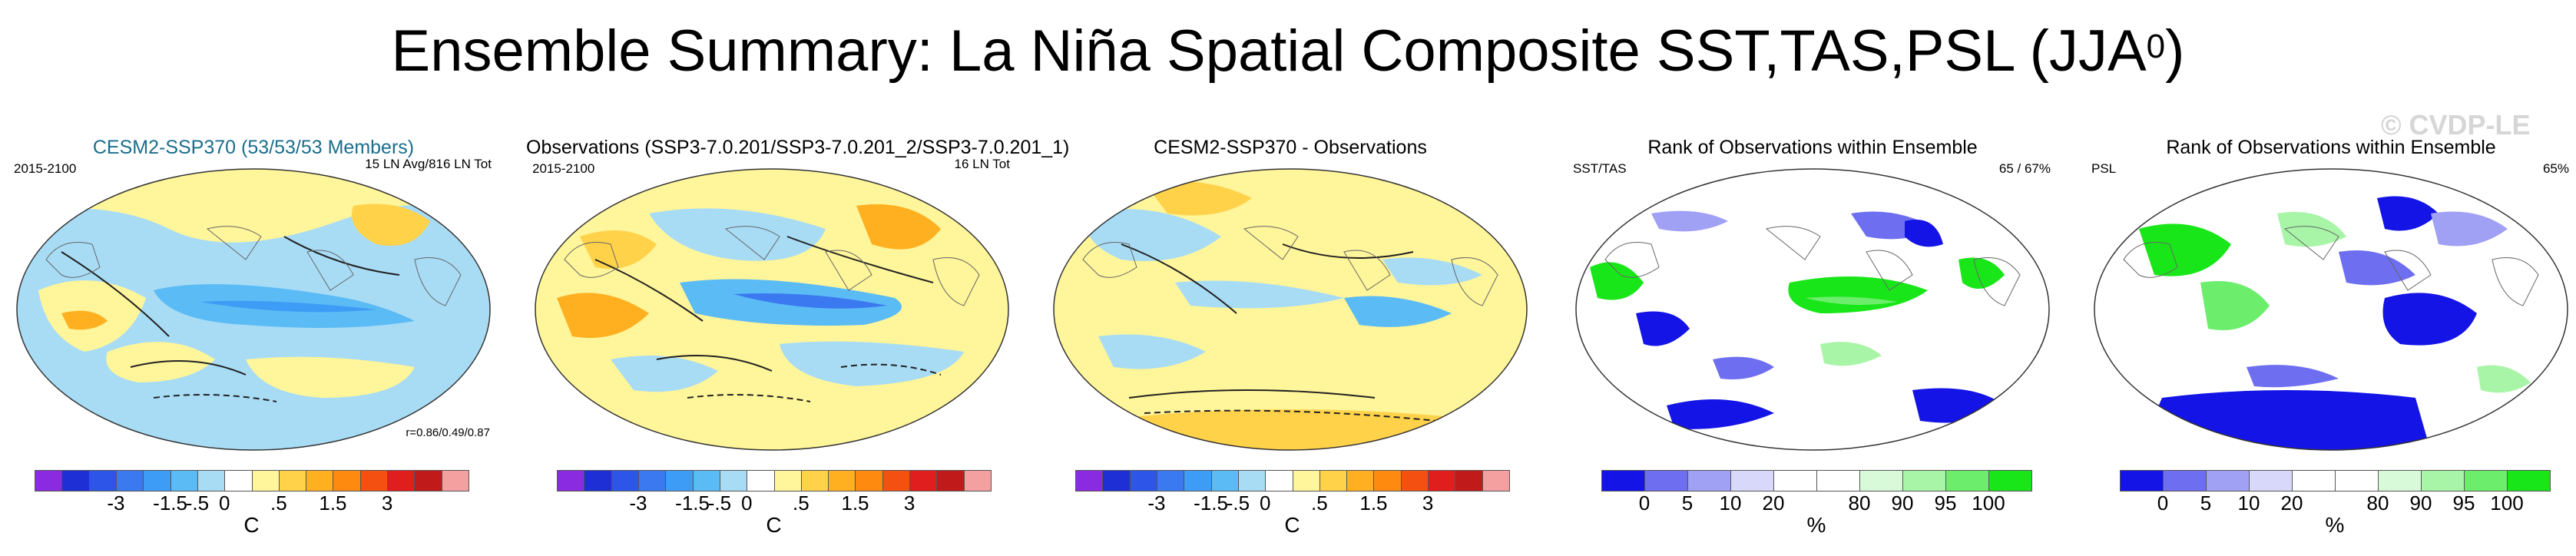  Describe the element at coordinates (2248, 503) in the screenshot. I see `colorbar-tick-label: 10` at that location.